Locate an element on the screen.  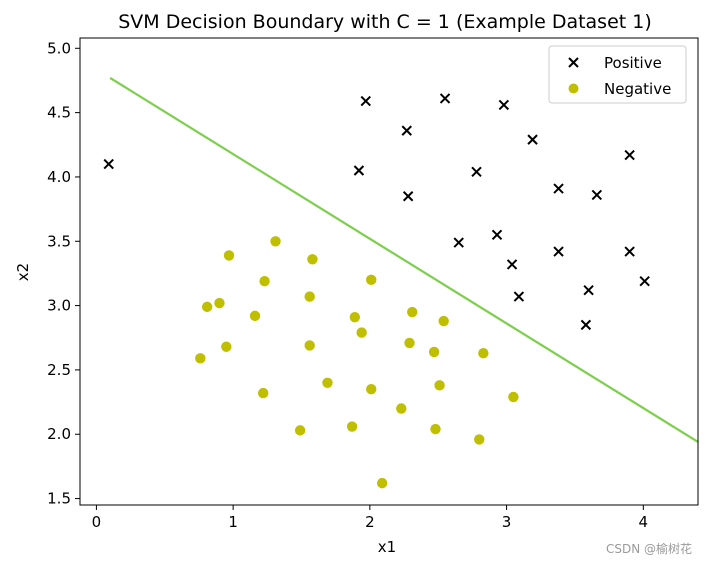
y-tick-label: 2.0 is located at coordinates (59, 434).